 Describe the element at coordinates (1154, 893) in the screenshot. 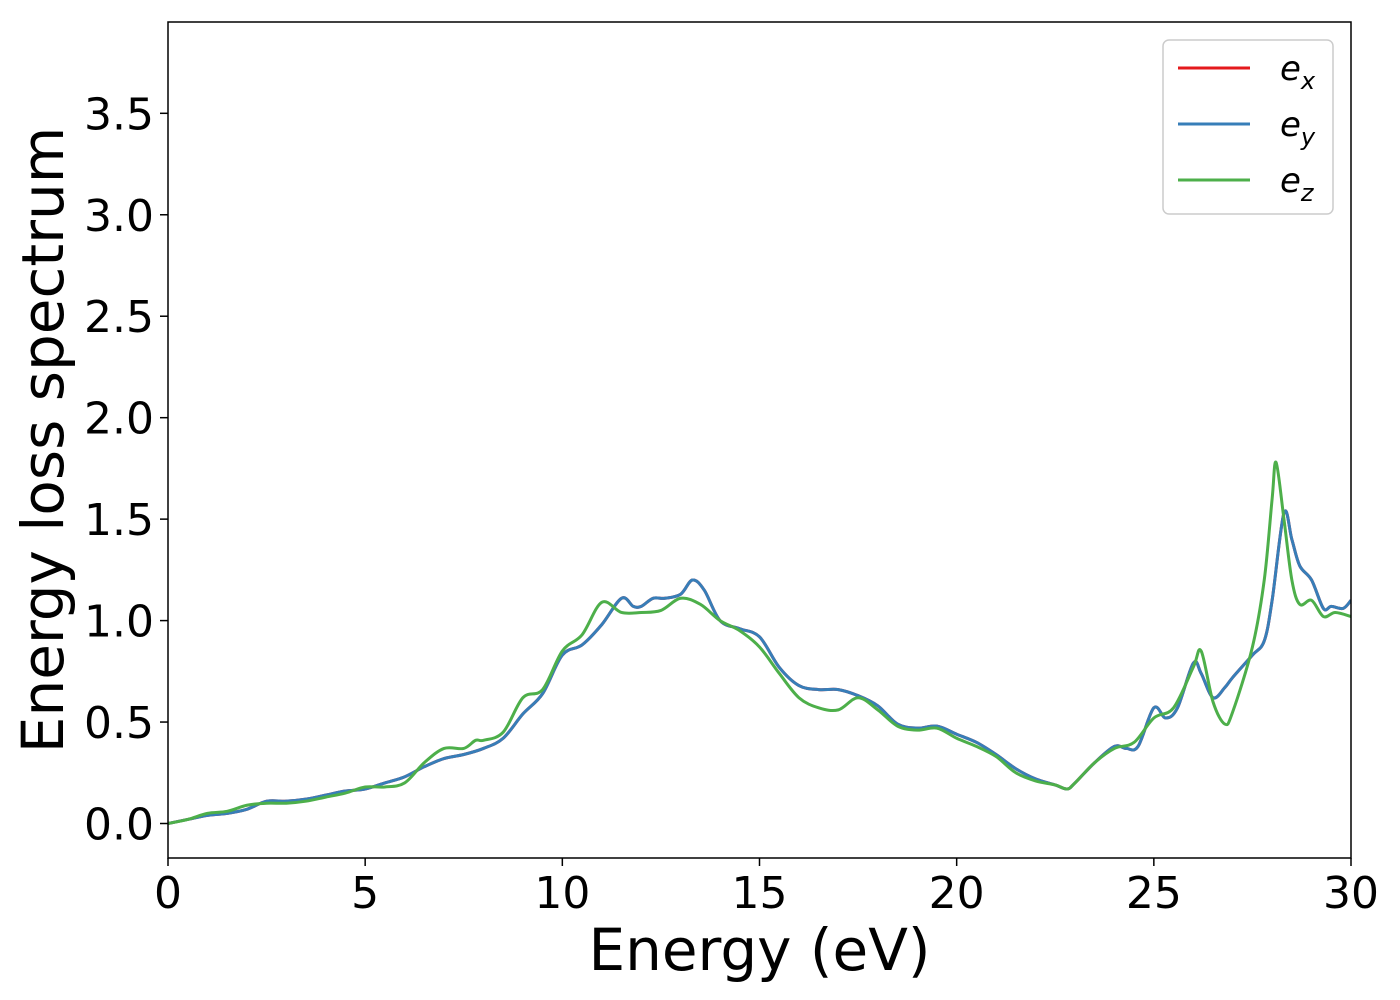

I see `x-tick-label: 25` at that location.